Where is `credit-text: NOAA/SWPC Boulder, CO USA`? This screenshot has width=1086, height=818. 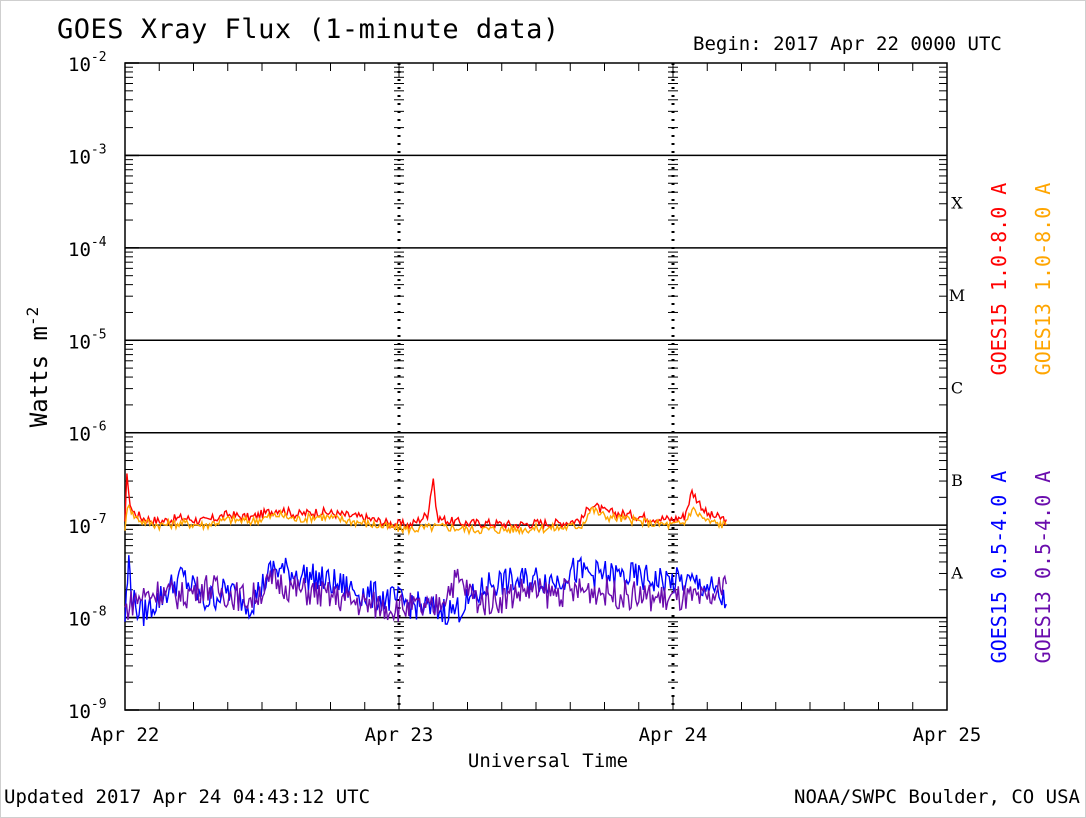 credit-text: NOAA/SWPC Boulder, CO USA is located at coordinates (937, 797).